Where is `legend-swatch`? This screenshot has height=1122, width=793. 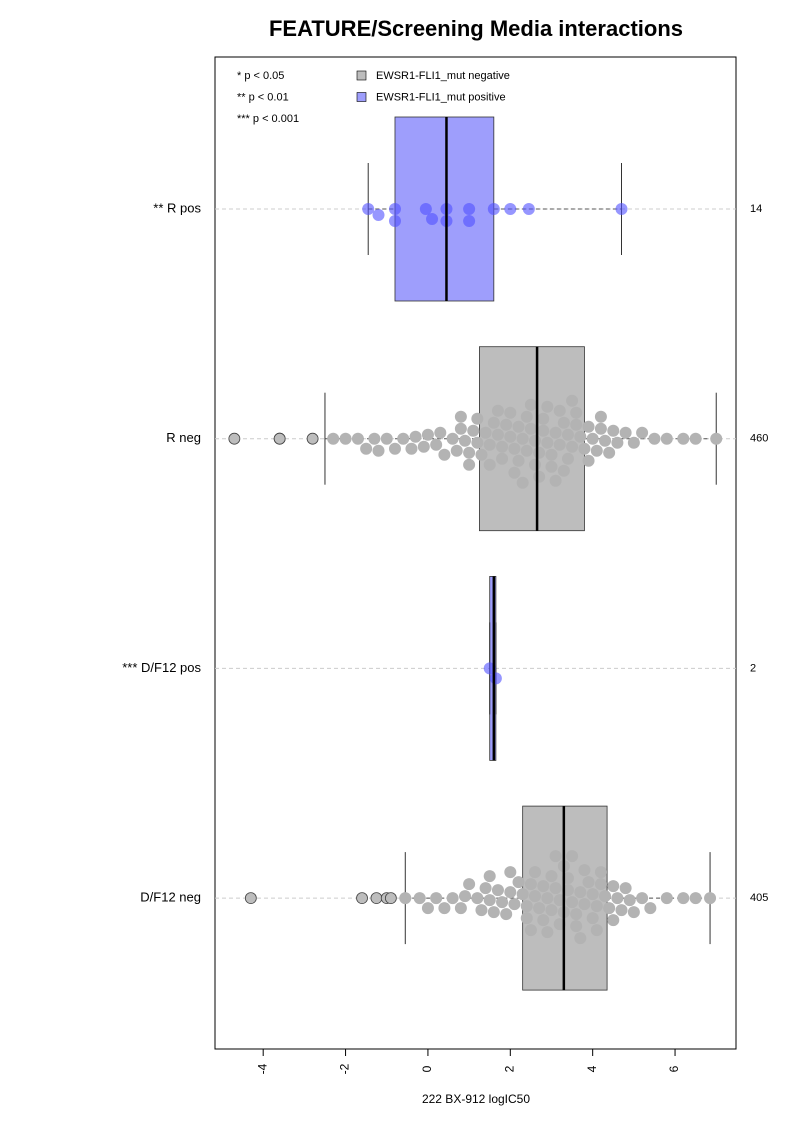
legend-swatch is located at coordinates (361, 75).